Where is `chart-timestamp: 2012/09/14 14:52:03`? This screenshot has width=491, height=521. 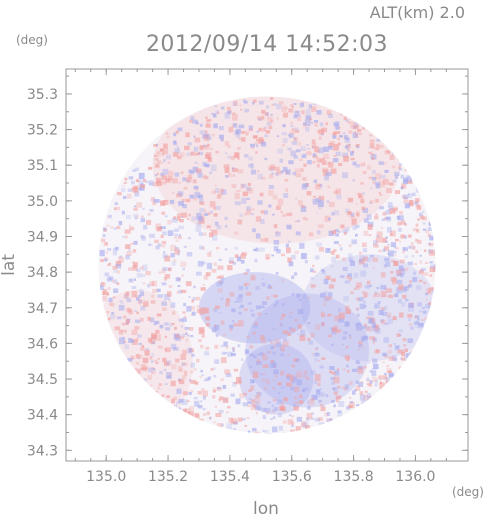
chart-timestamp: 2012/09/14 14:52:03 is located at coordinates (267, 44).